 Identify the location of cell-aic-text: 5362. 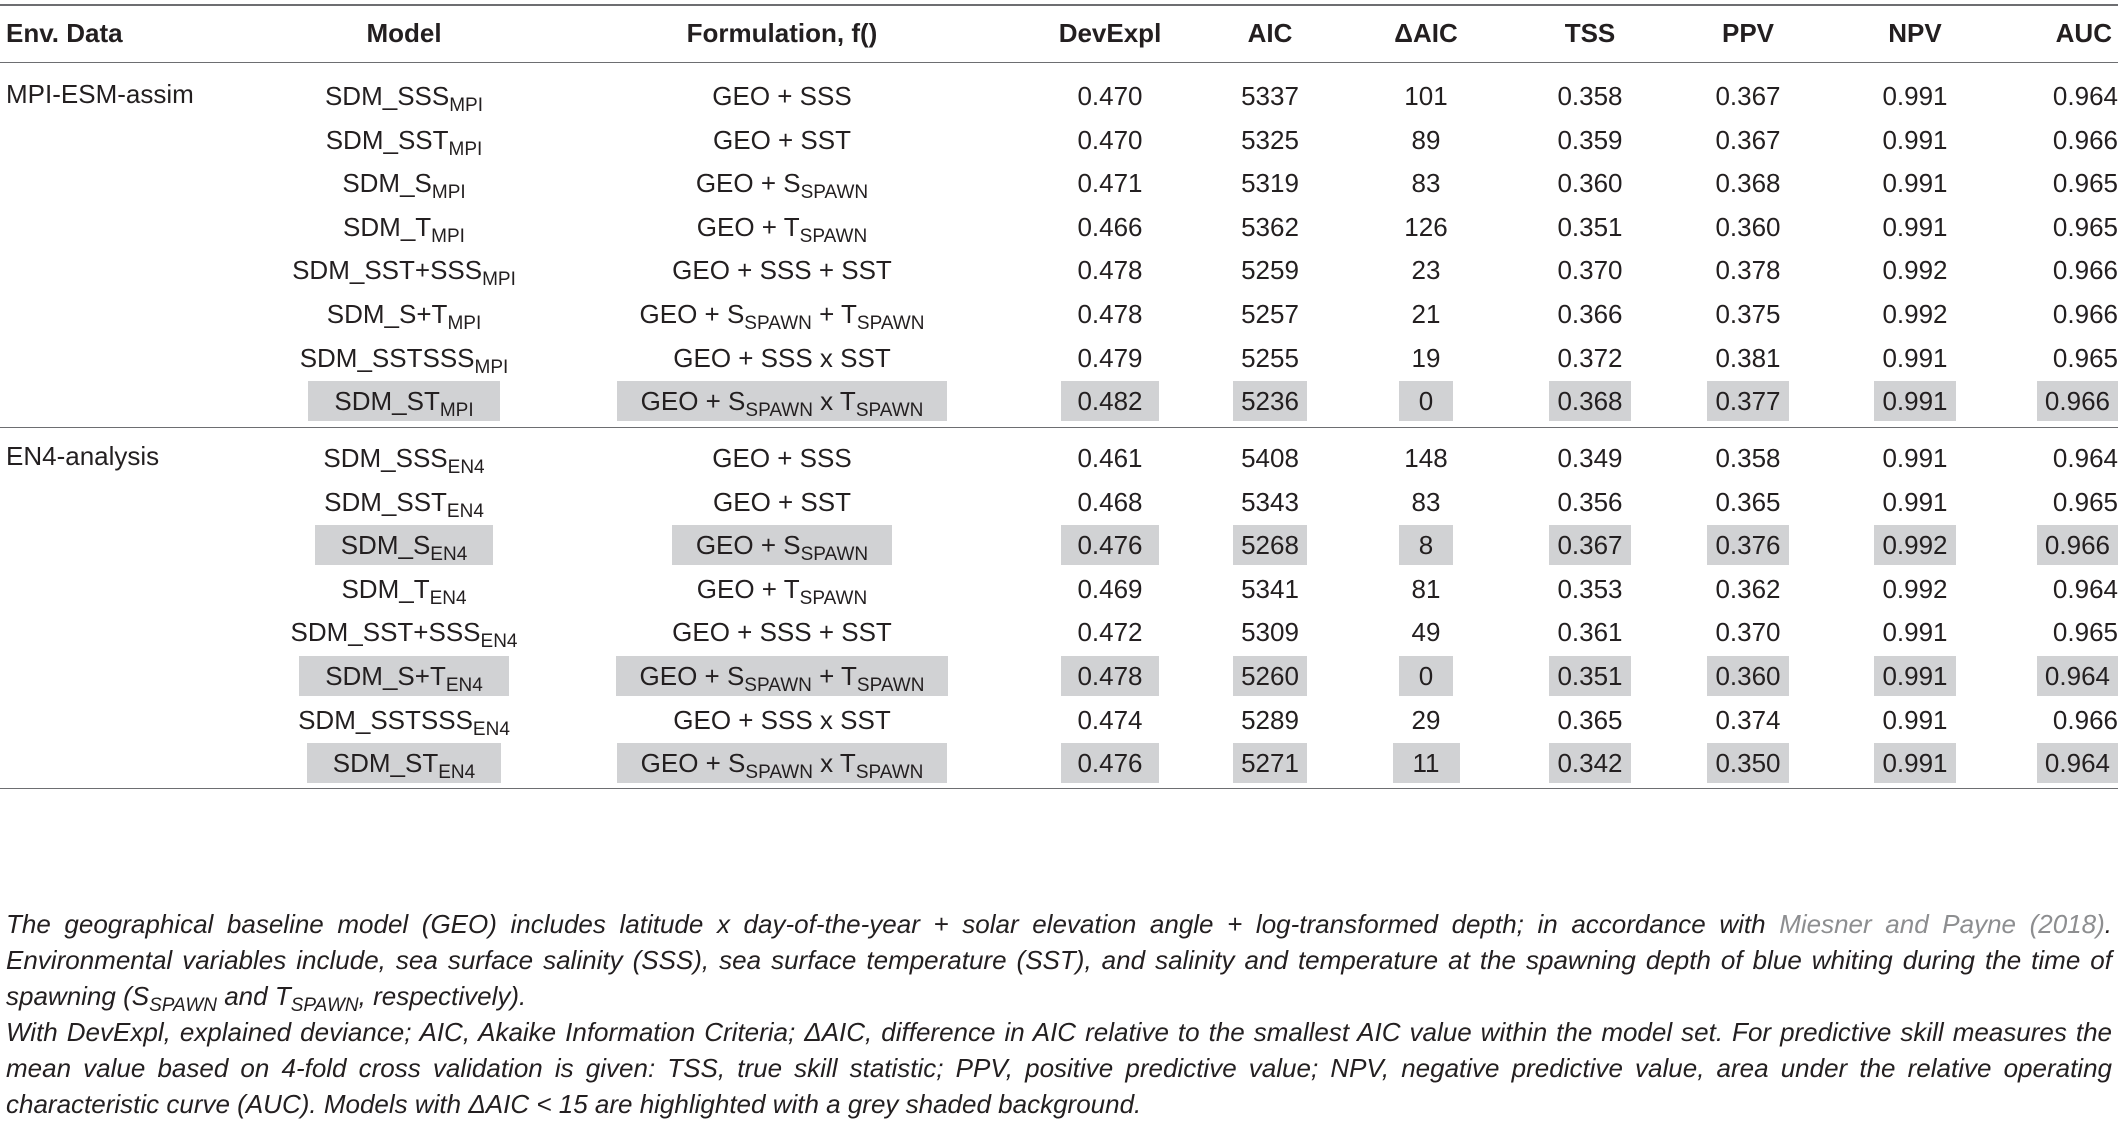
(1270, 226).